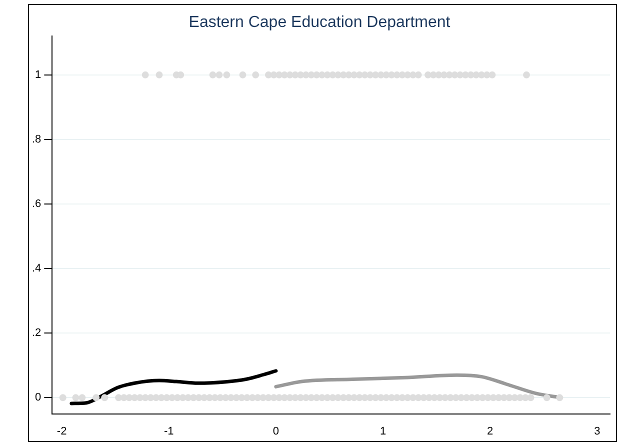  Describe the element at coordinates (38, 74) in the screenshot. I see `y-tick-label: 1` at that location.